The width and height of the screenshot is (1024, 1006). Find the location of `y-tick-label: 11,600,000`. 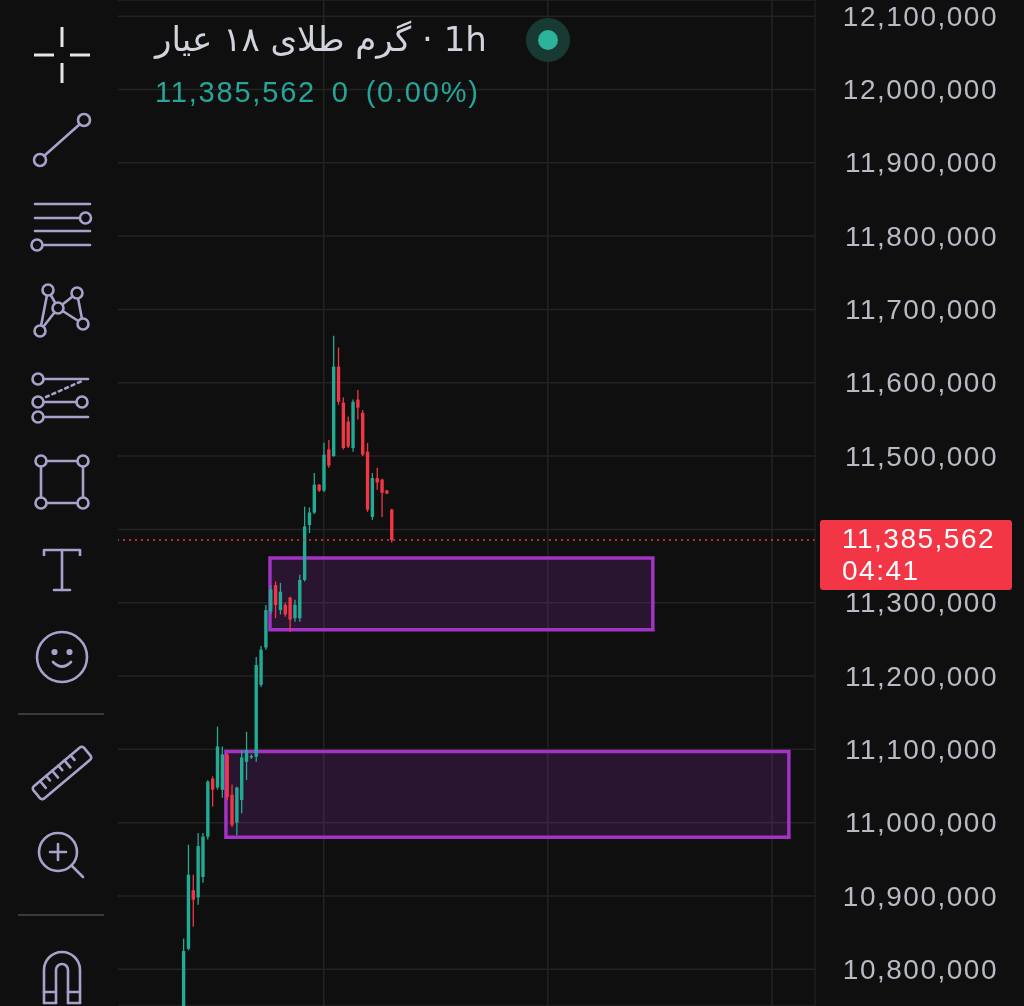

y-tick-label: 11,600,000 is located at coordinates (921, 383).